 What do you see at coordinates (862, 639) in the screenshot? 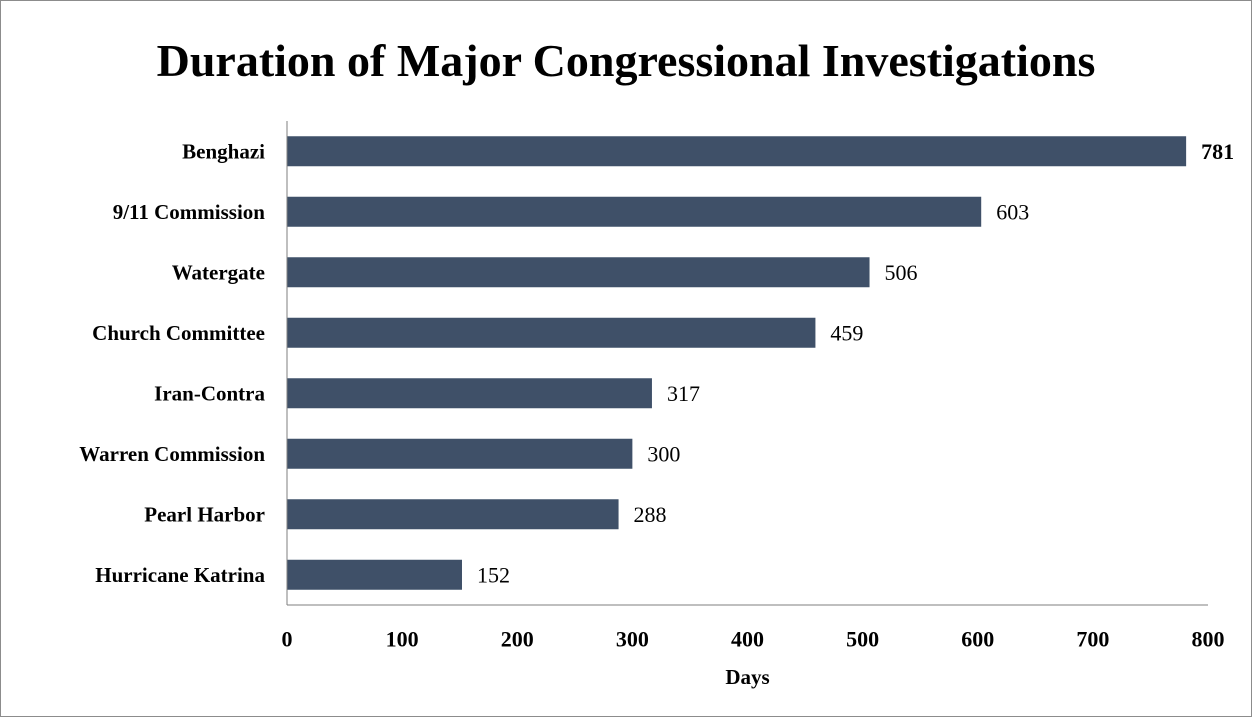
I see `x-tick-label: 500` at bounding box center [862, 639].